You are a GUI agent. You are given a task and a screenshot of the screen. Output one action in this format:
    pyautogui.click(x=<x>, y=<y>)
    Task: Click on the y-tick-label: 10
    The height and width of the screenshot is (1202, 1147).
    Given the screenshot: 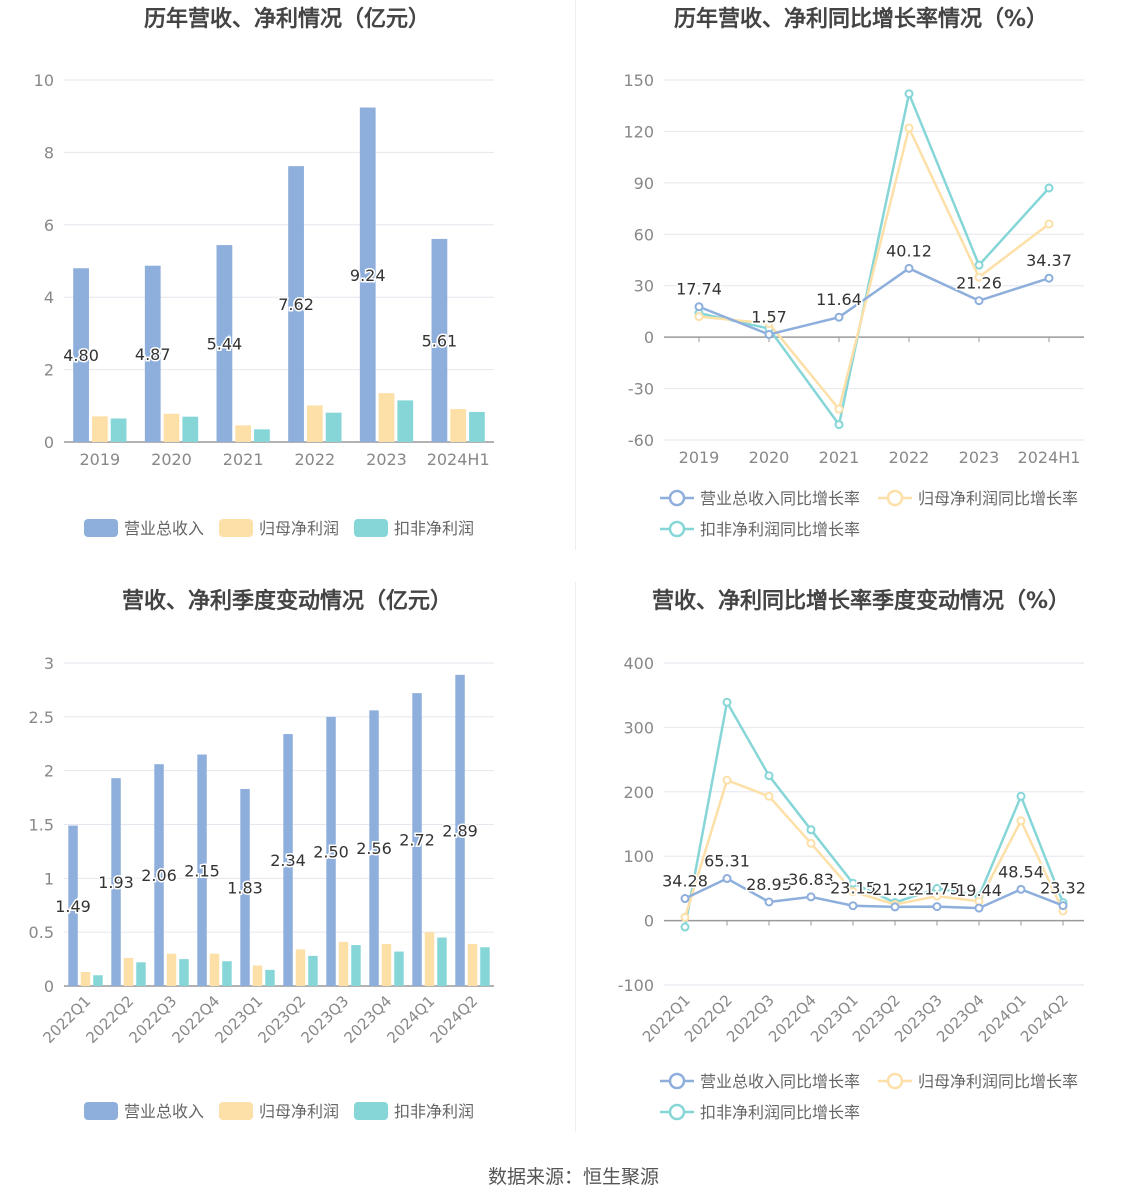 What is the action you would take?
    pyautogui.click(x=44, y=80)
    